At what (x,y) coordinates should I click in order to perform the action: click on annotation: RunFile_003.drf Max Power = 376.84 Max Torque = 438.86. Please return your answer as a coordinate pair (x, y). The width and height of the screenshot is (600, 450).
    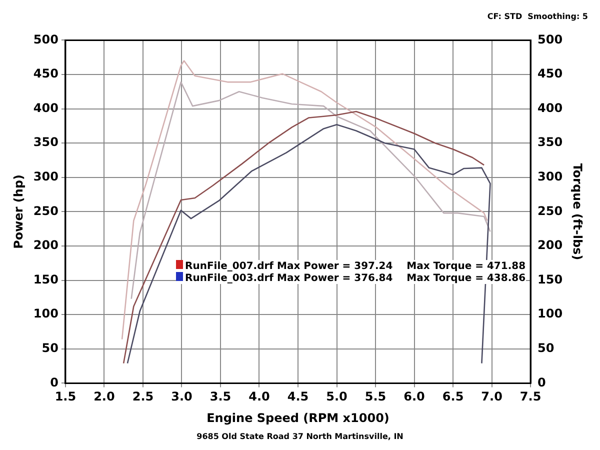
    Looking at the image, I should click on (355, 278).